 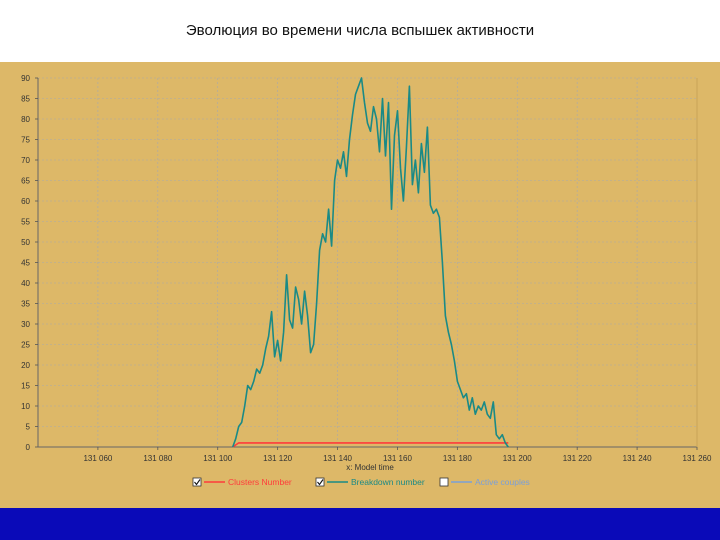 I want to click on x-tick-label: 131 260, so click(x=697, y=458).